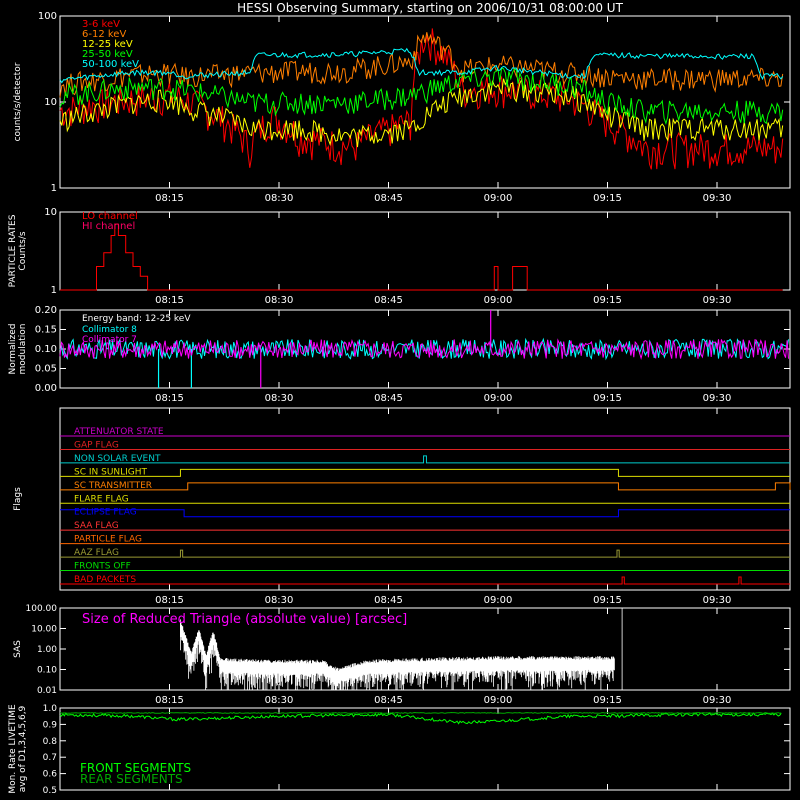 This screenshot has width=800, height=800. Describe the element at coordinates (110, 64) in the screenshot. I see `legend-entry: 50-100 keV` at that location.